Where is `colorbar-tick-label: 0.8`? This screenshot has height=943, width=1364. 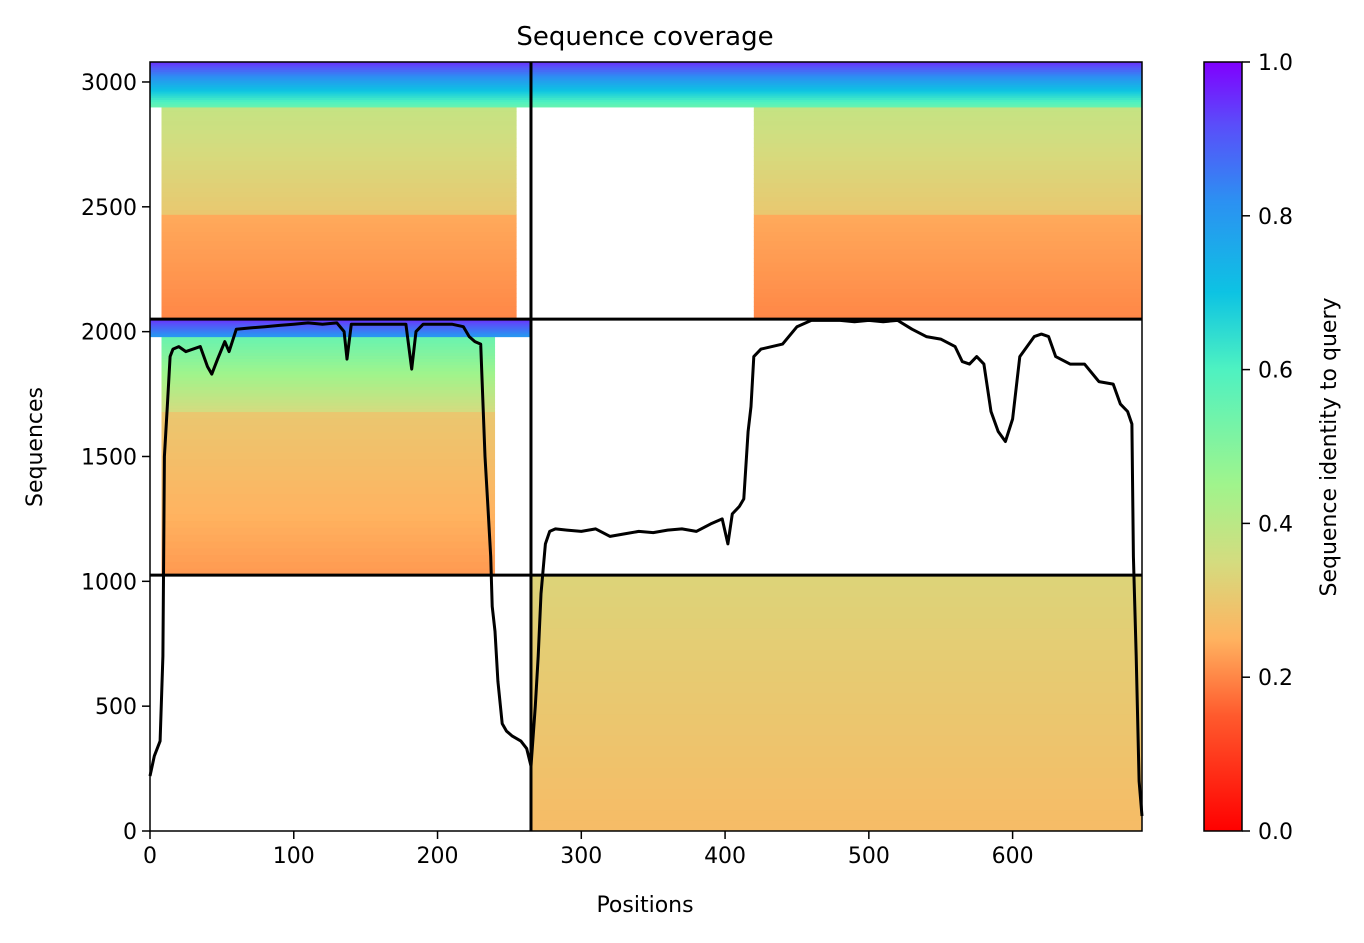 colorbar-tick-label: 0.8 is located at coordinates (1275, 217).